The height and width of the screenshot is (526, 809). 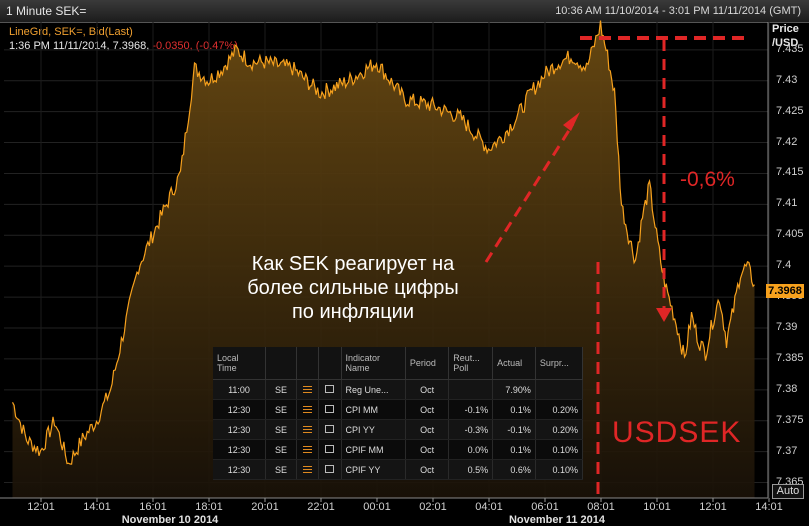 What do you see at coordinates (790, 357) in the screenshot?
I see `y-tick-label: 7.385` at bounding box center [790, 357].